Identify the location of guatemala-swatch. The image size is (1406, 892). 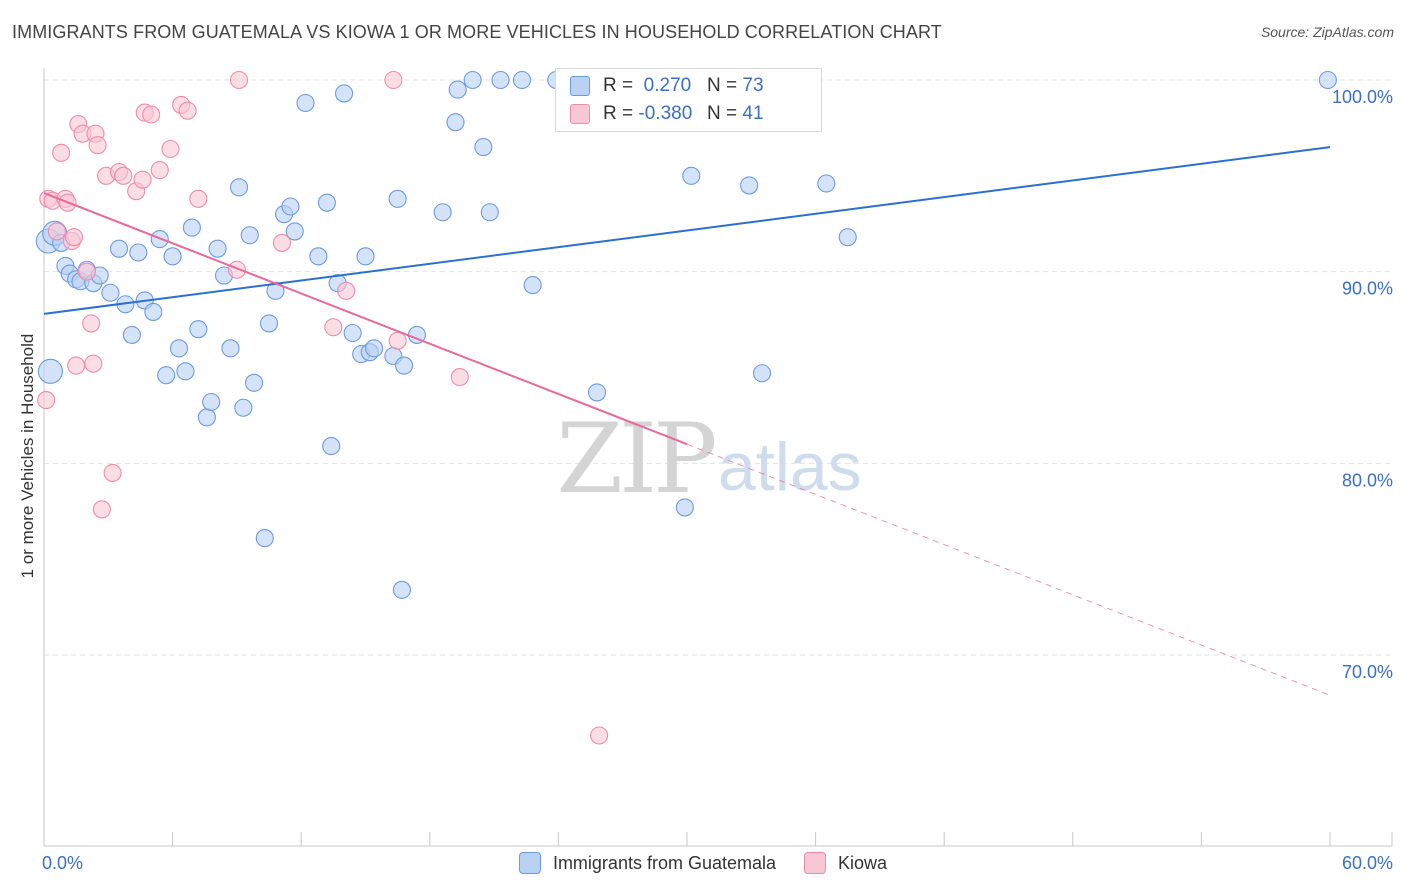
(529, 863).